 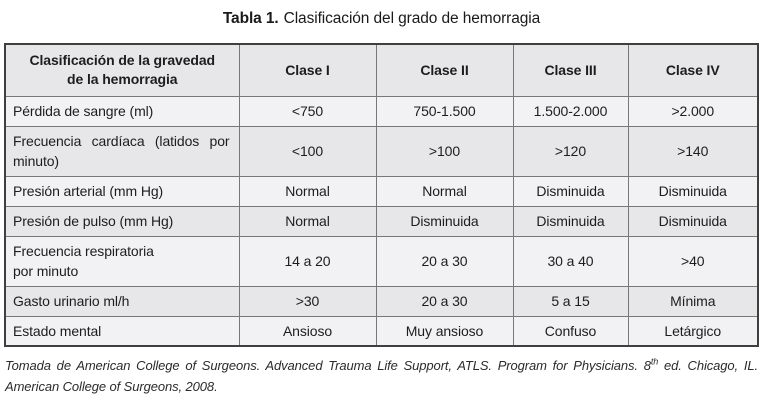 What do you see at coordinates (307, 331) in the screenshot?
I see `cell-value: Ansioso` at bounding box center [307, 331].